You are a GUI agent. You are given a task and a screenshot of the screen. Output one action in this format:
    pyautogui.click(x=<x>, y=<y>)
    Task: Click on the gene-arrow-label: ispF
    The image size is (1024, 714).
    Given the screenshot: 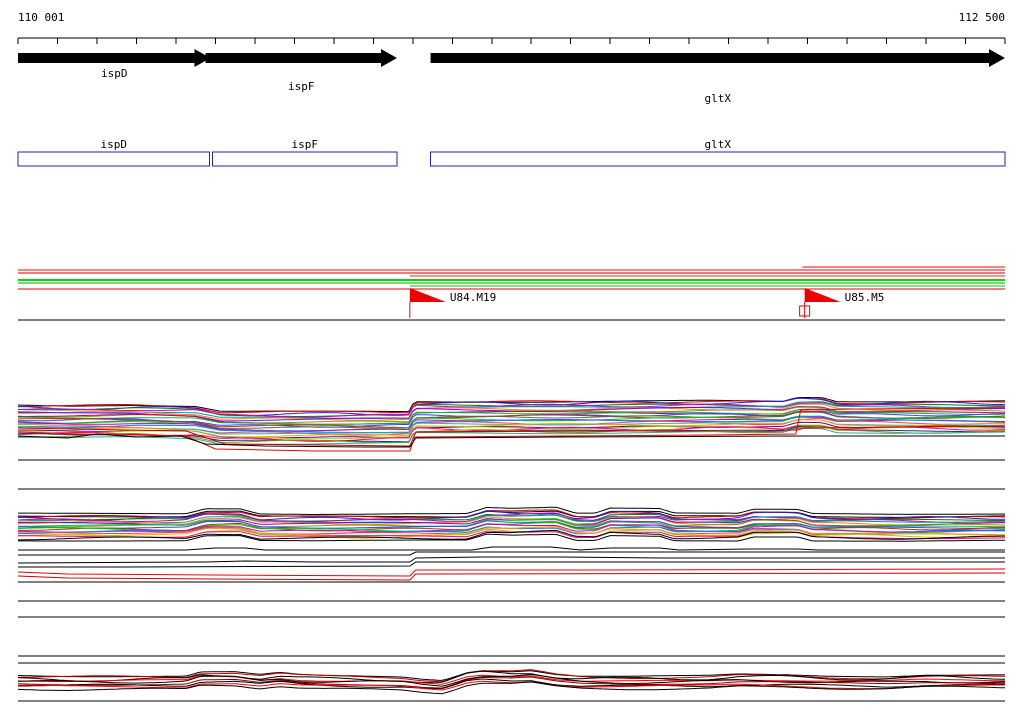 What is the action you would take?
    pyautogui.click(x=301, y=86)
    